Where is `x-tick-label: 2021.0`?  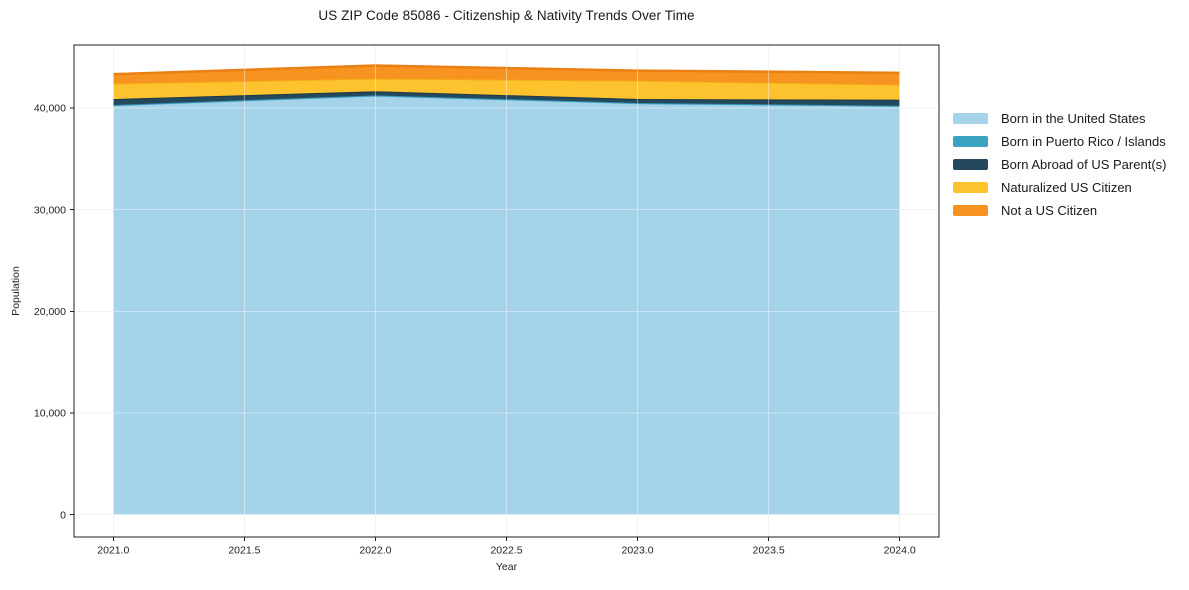
x-tick-label: 2021.0 is located at coordinates (113, 551).